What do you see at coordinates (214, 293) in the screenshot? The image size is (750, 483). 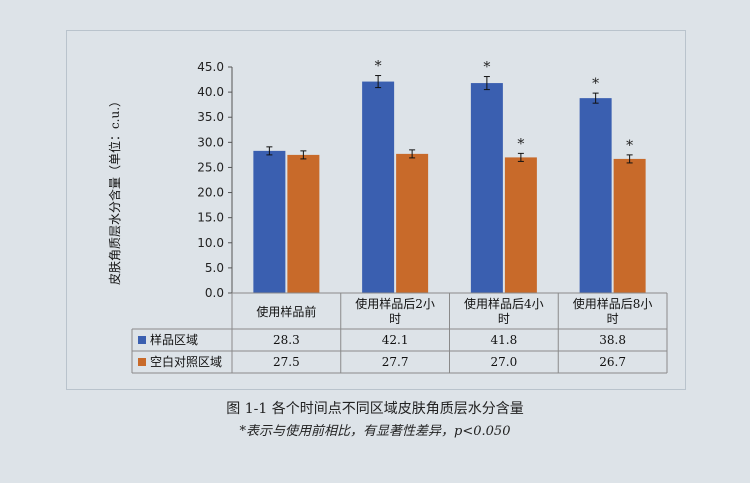 I see `y-tick-label: 0.0` at bounding box center [214, 293].